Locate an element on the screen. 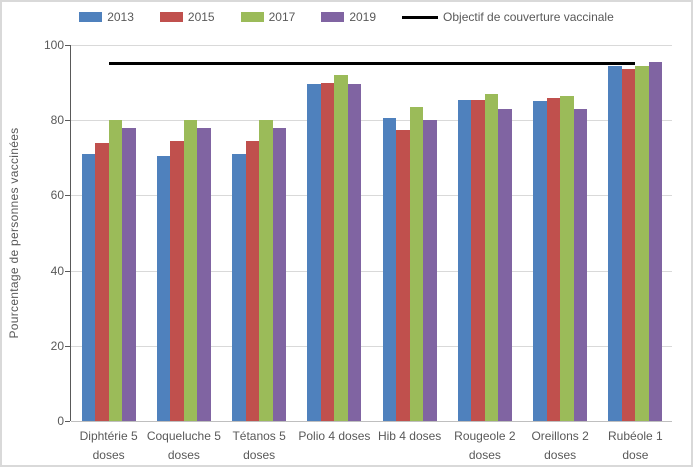 This screenshot has width=693, height=467. y-tick-label: 0 is located at coordinates (60, 421).